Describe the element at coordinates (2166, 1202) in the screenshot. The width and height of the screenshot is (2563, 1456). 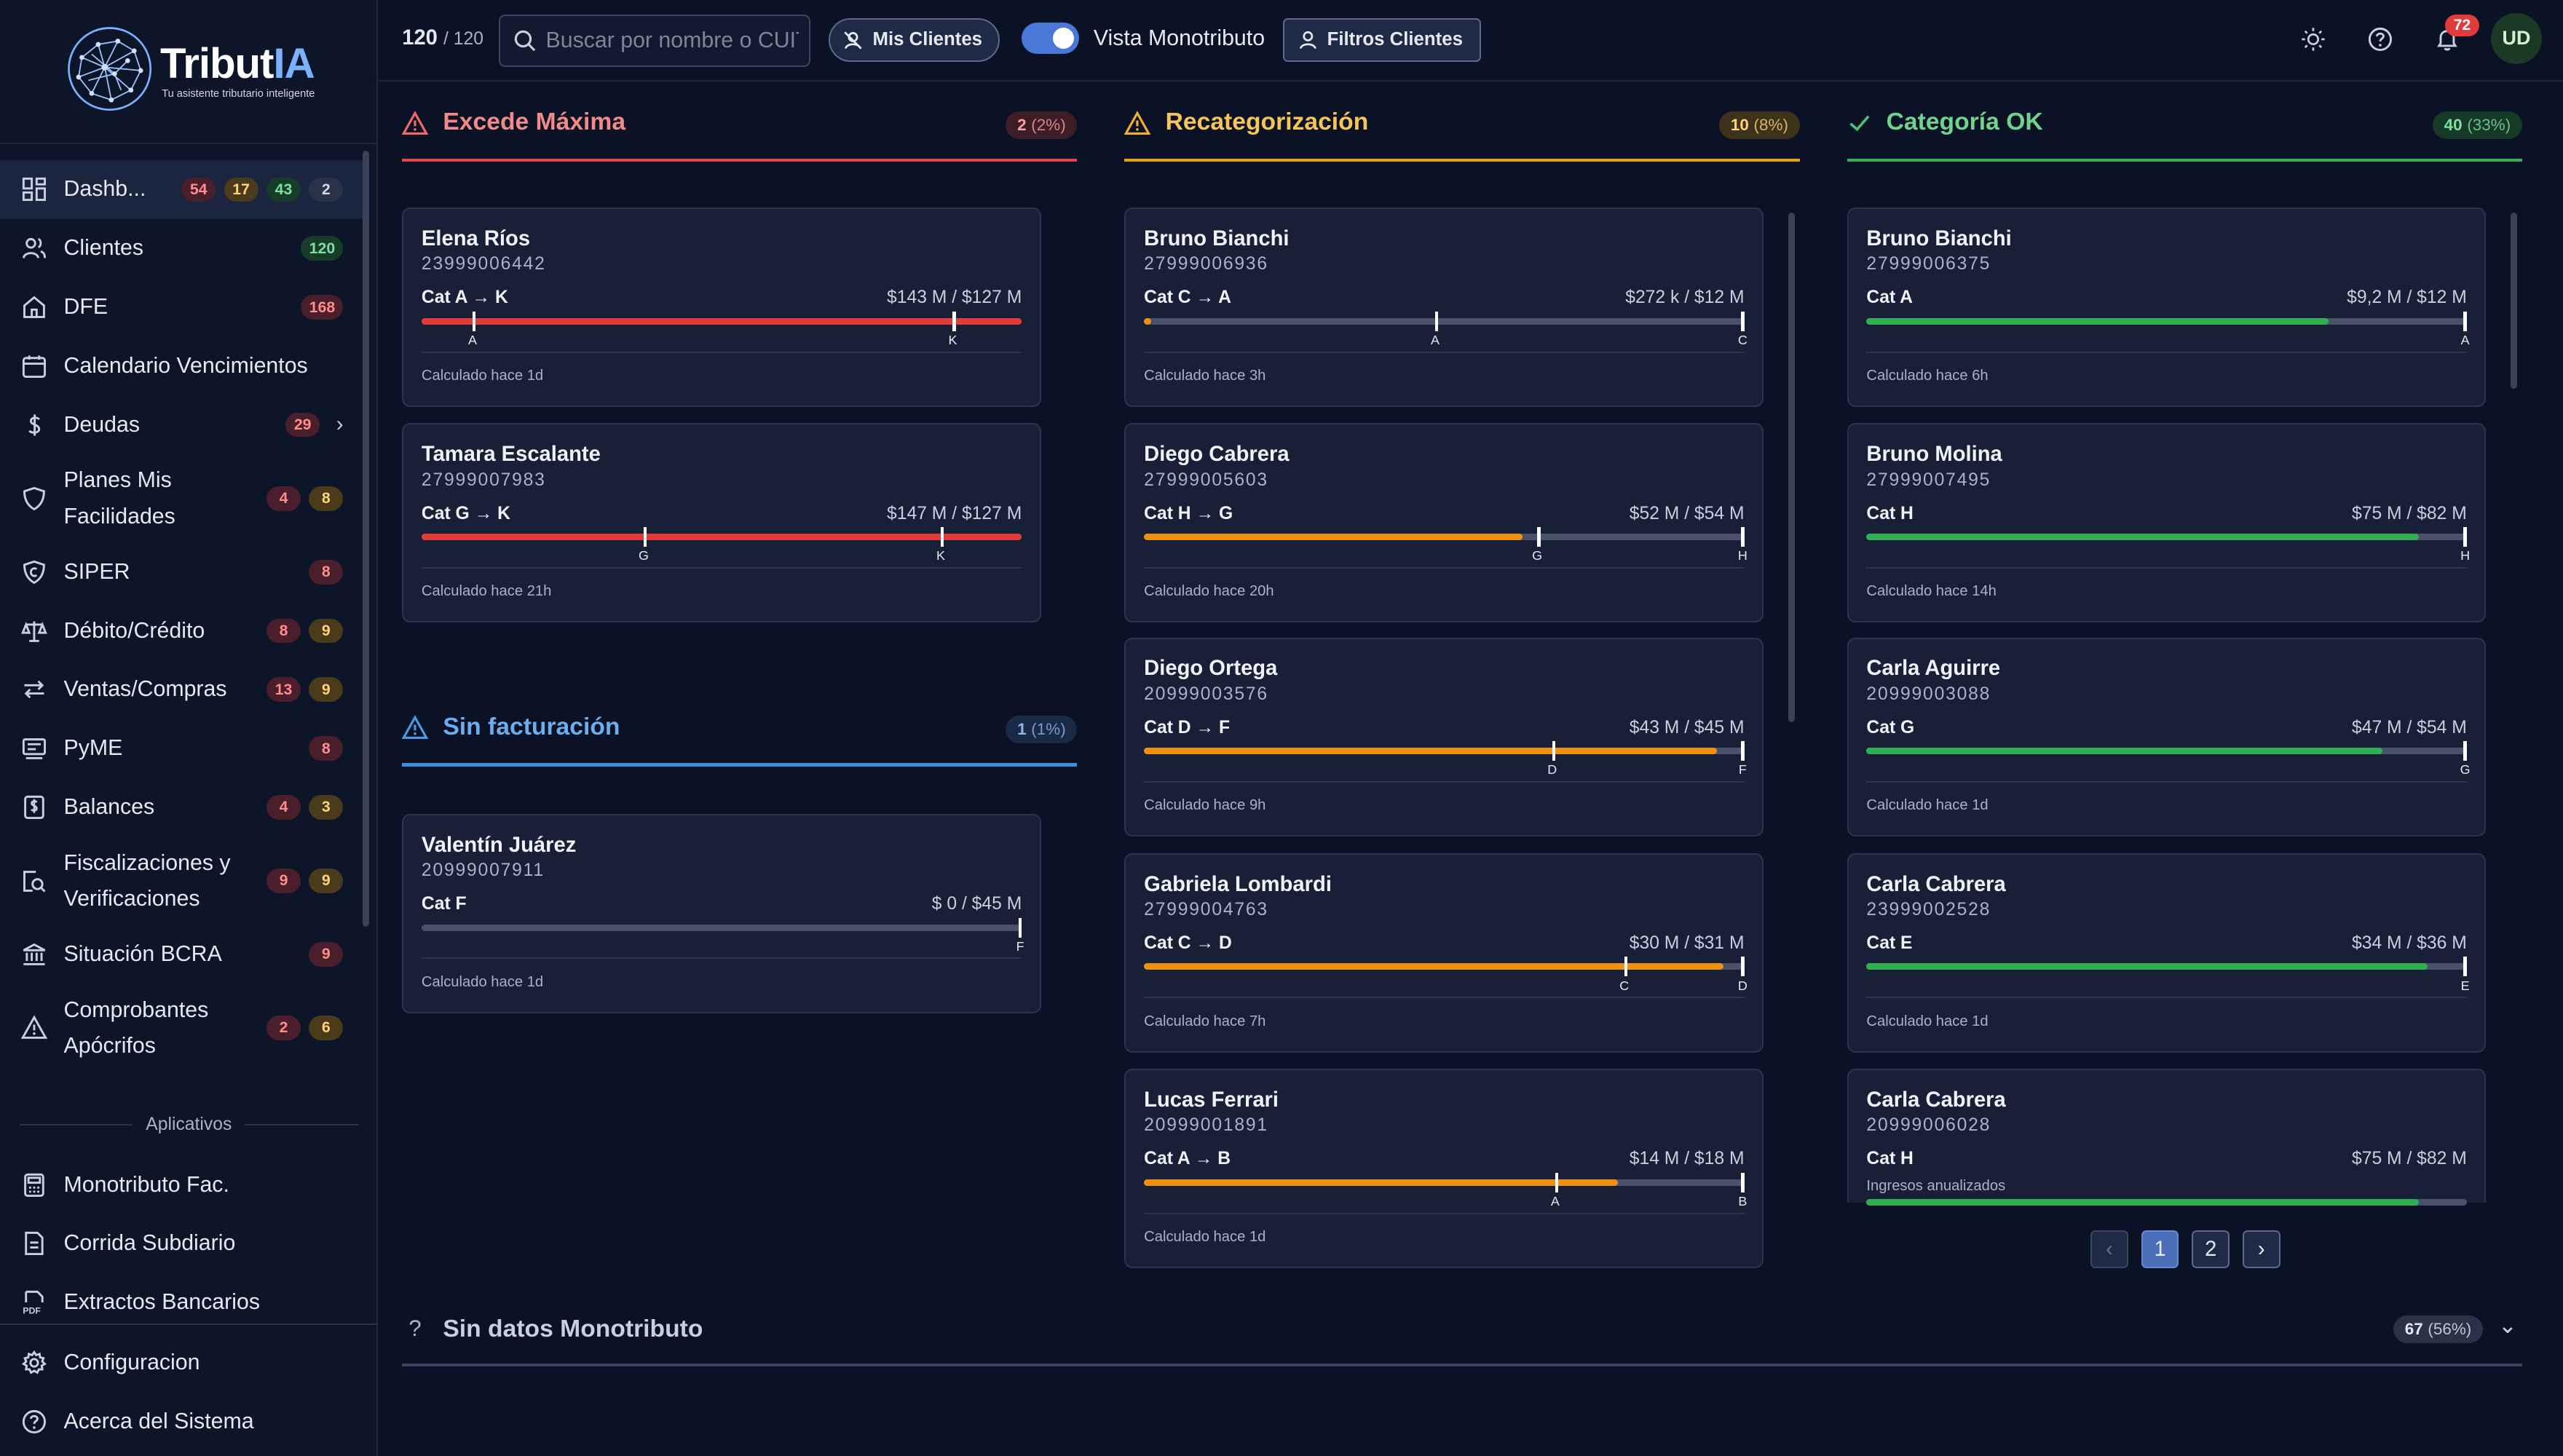
I see `progress-bar` at that location.